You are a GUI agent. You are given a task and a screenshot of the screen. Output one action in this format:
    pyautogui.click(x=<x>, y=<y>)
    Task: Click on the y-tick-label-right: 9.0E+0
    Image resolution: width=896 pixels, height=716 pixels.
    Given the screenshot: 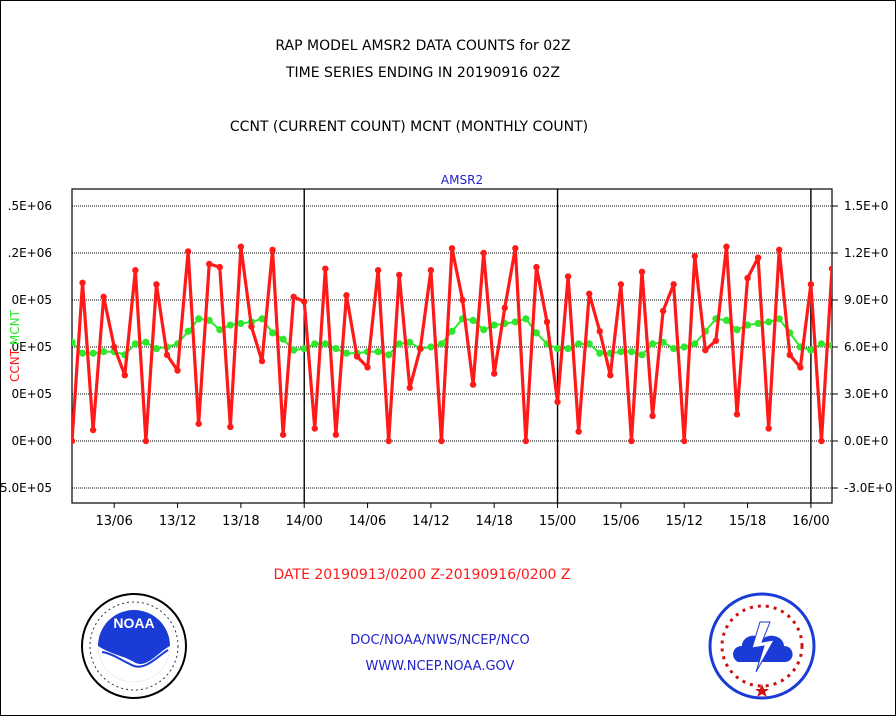 What is the action you would take?
    pyautogui.click(x=866, y=300)
    